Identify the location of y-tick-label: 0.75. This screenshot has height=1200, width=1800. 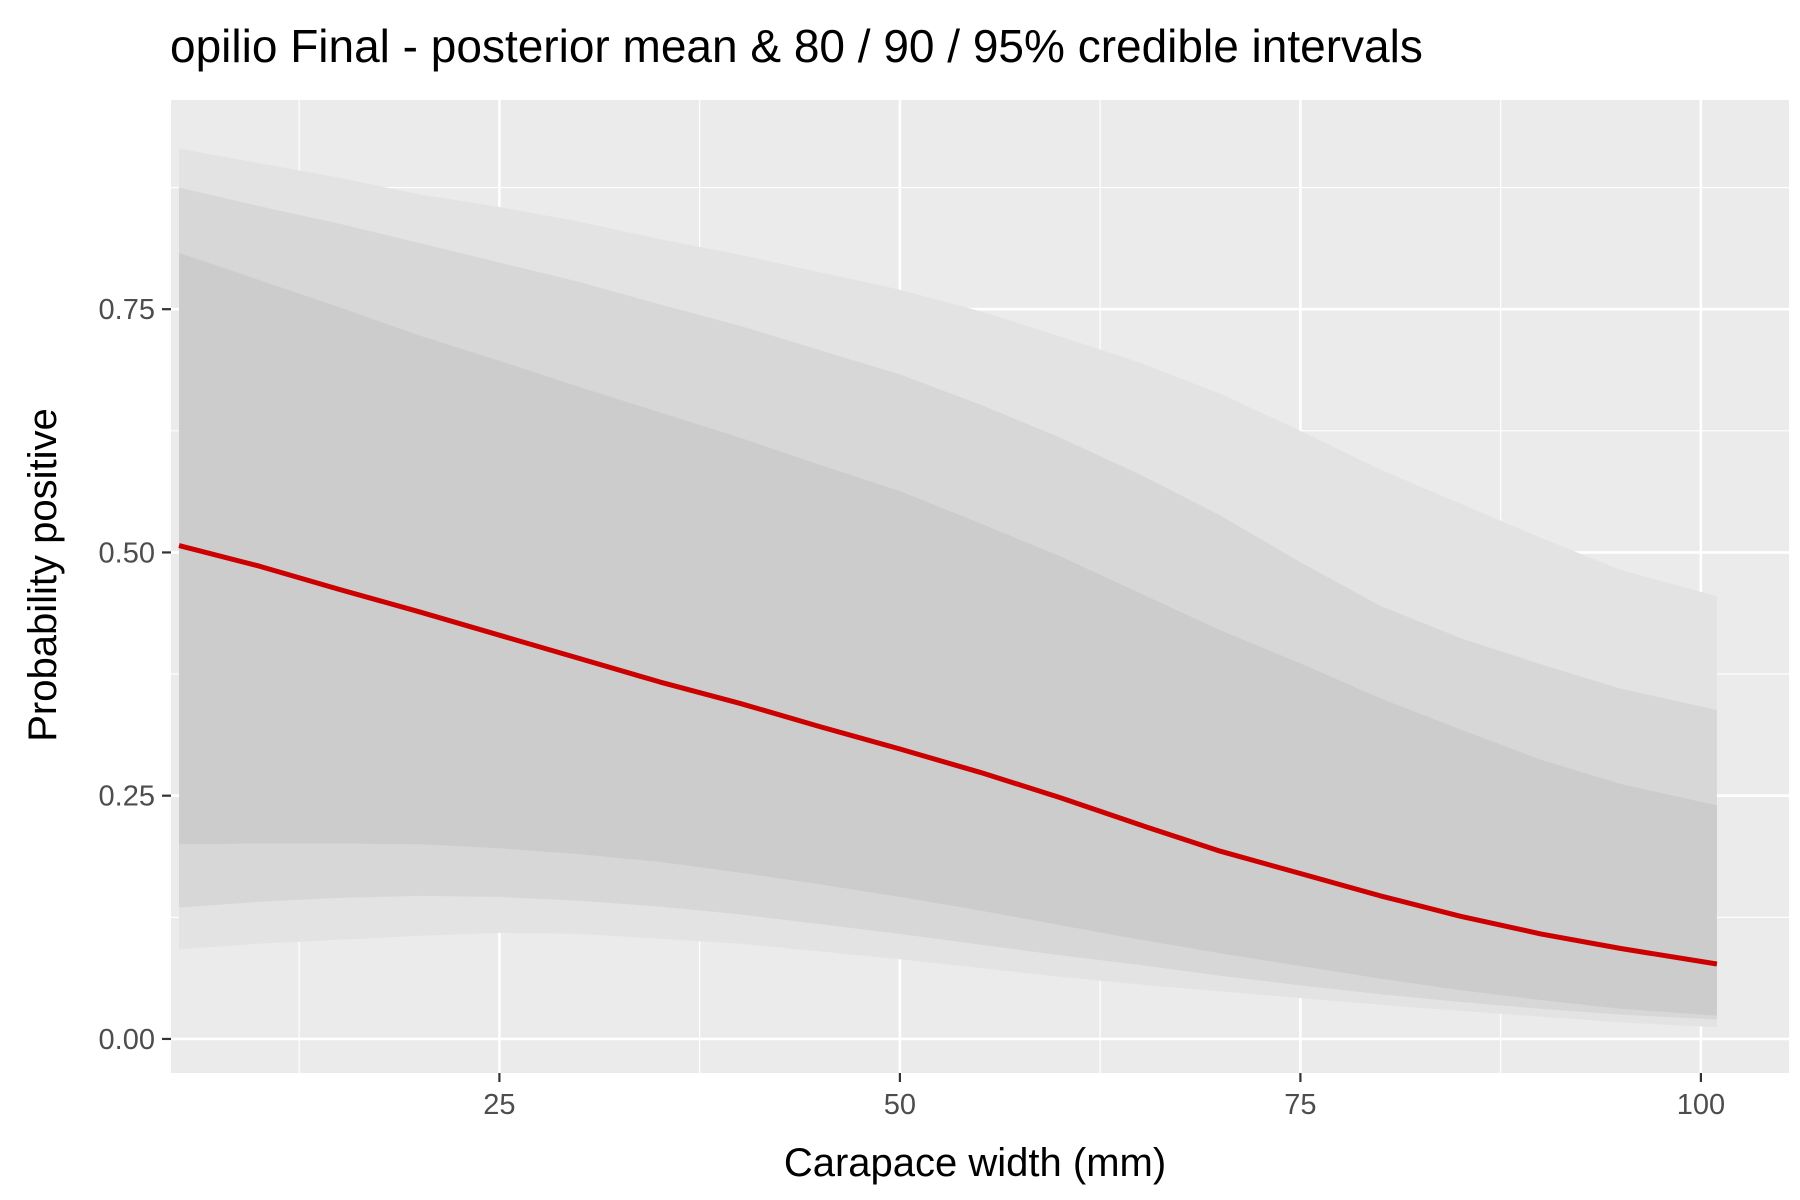
(127, 310).